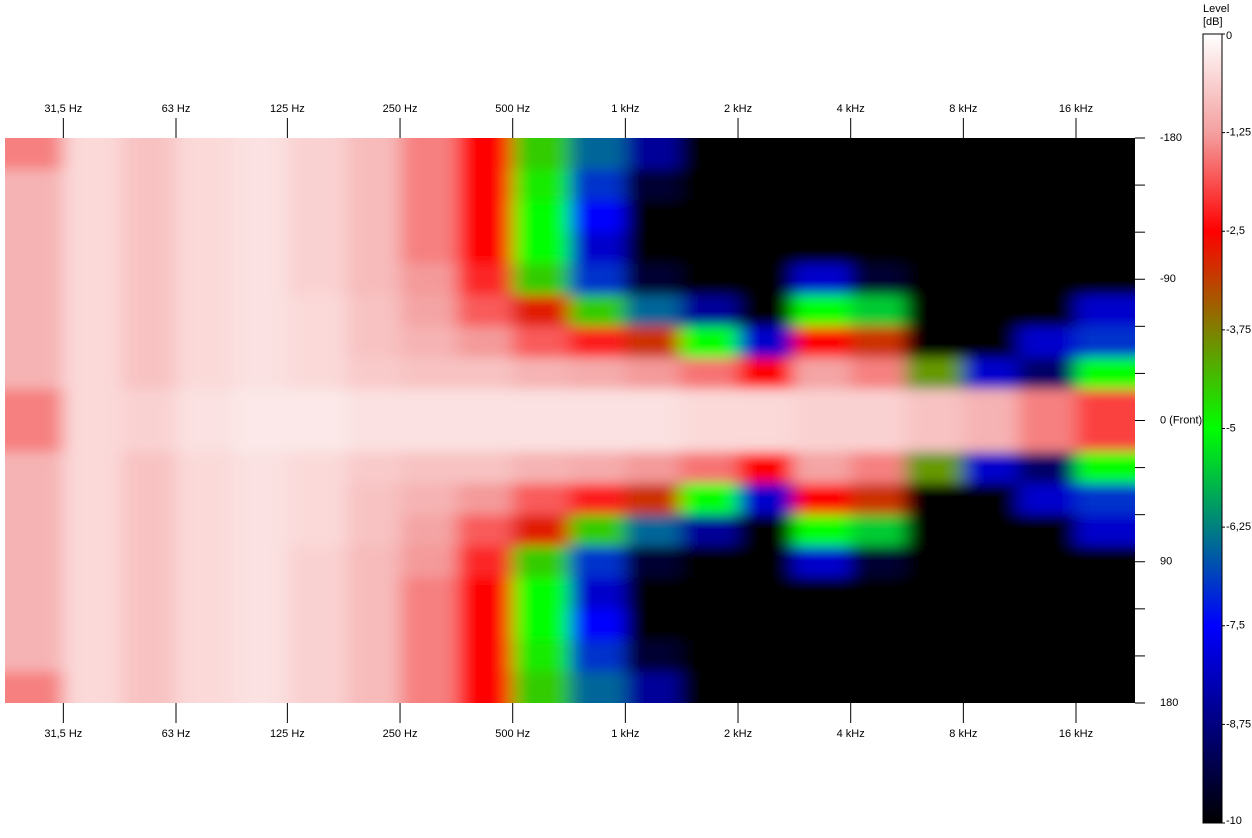  What do you see at coordinates (400, 734) in the screenshot?
I see `x-tick-label-bottom: 250 Hz` at bounding box center [400, 734].